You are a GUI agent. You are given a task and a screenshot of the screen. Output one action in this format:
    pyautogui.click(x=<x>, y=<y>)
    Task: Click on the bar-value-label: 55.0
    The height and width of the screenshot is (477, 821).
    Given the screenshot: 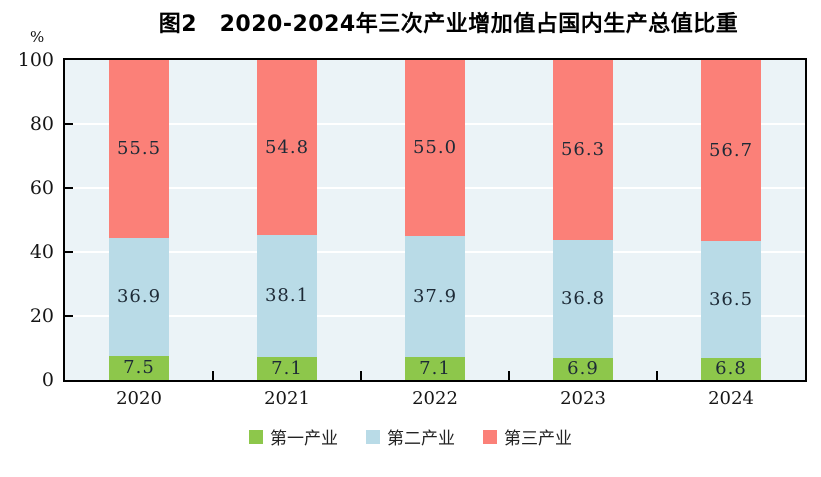 What is the action you would take?
    pyautogui.click(x=435, y=147)
    